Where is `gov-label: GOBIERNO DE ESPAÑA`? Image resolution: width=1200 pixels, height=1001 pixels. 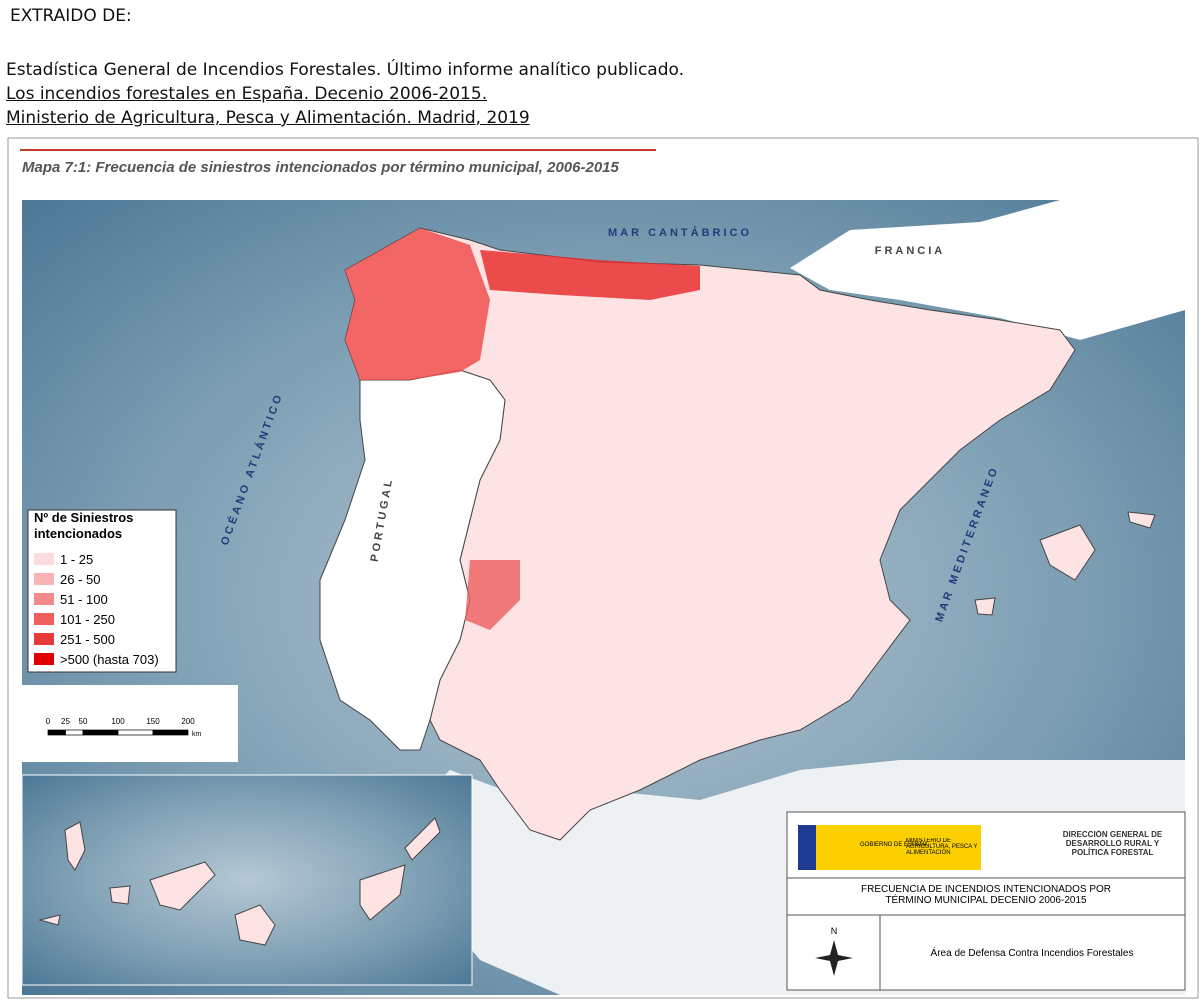 gov-label: GOBIERNO DE ESPAÑA is located at coordinates (894, 844).